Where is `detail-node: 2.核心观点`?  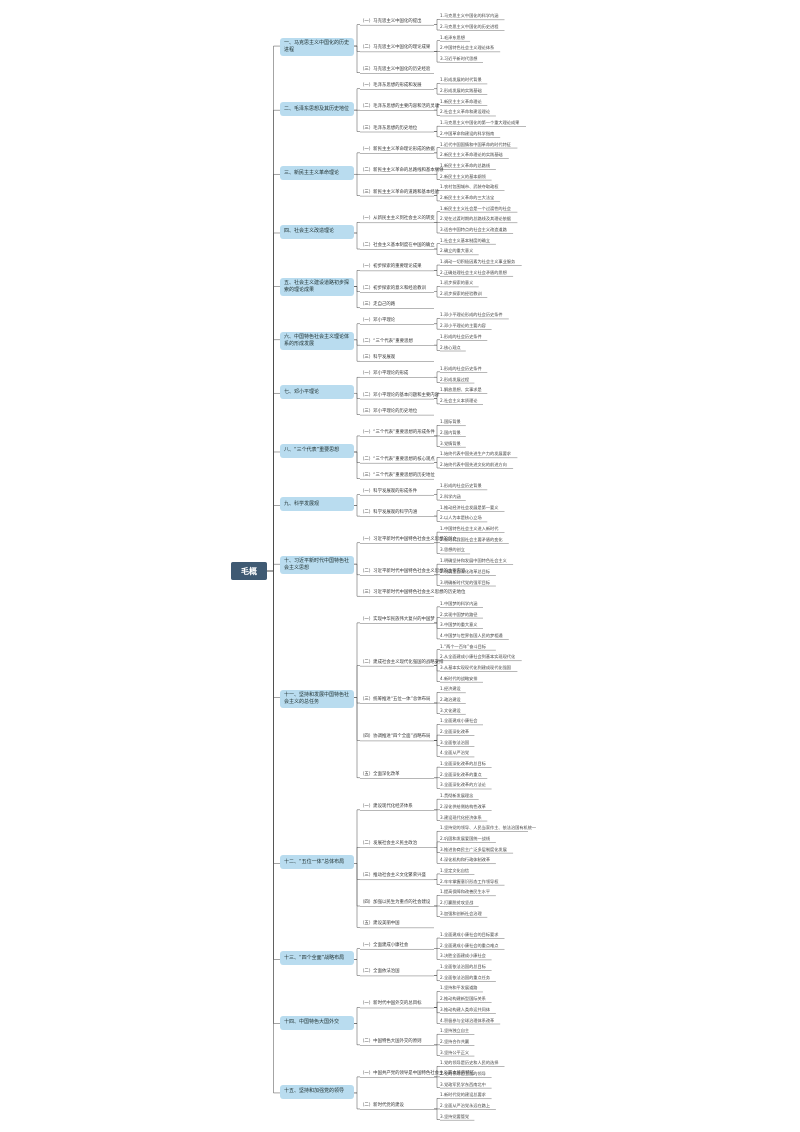
detail-node: 2.核心观点 is located at coordinates (450, 347).